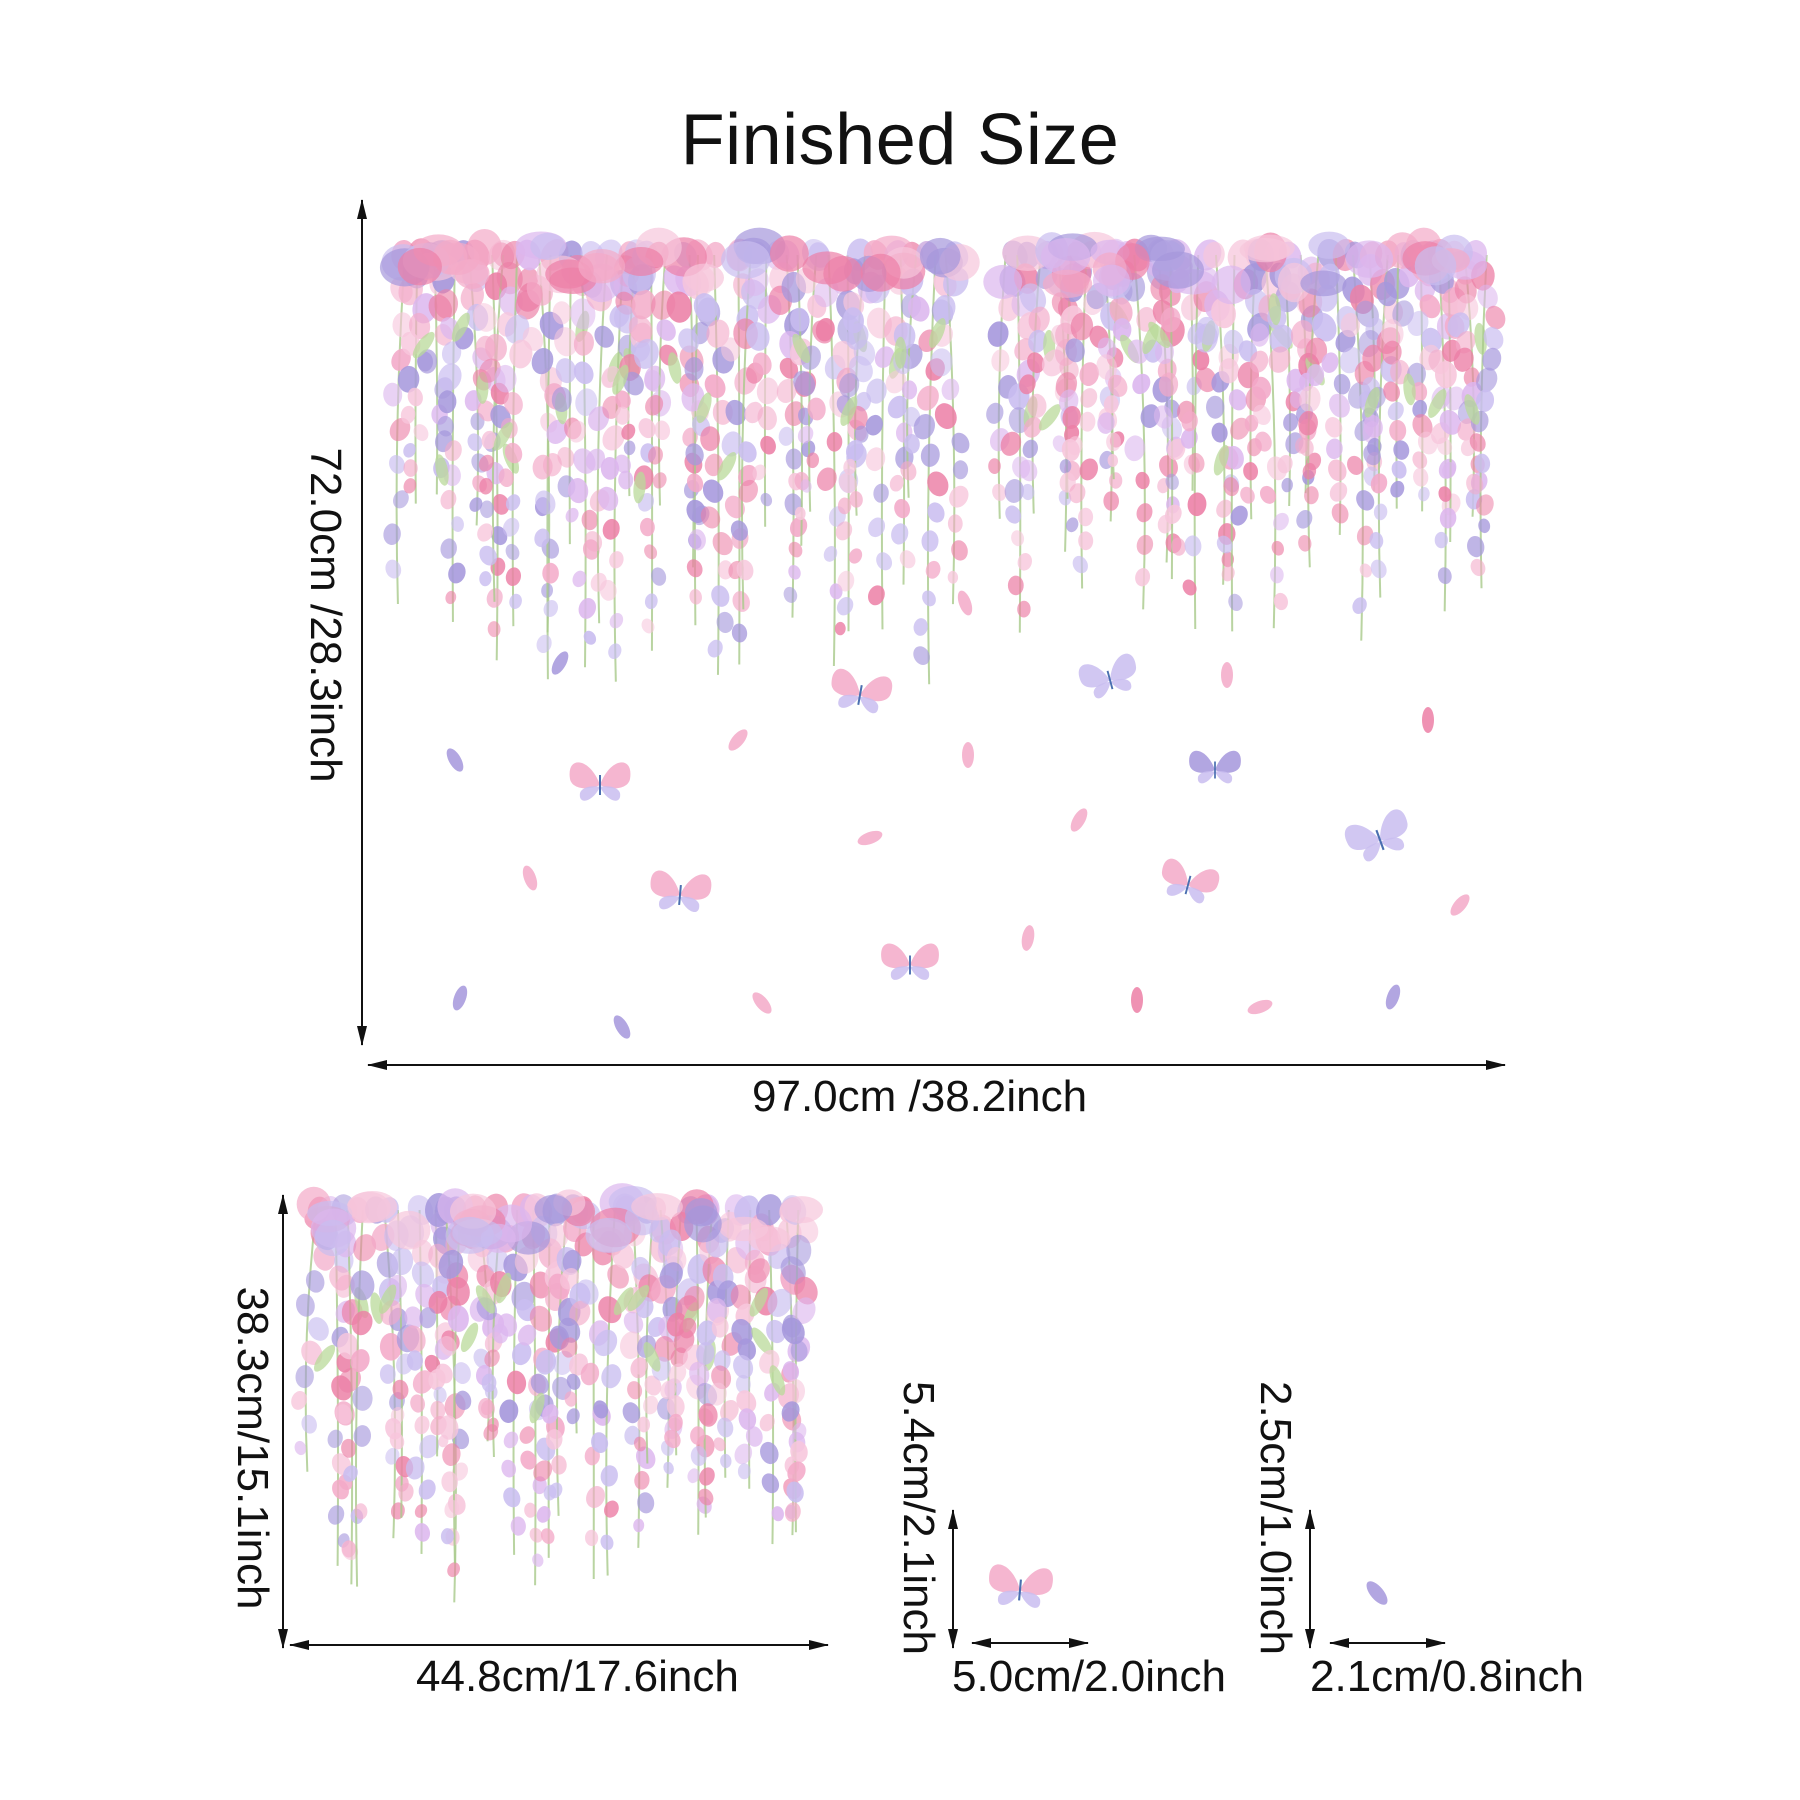 This screenshot has height=1800, width=1800. Describe the element at coordinates (1447, 1676) in the screenshot. I see `petal-width-label: 2.1cm/0.8inch` at that location.